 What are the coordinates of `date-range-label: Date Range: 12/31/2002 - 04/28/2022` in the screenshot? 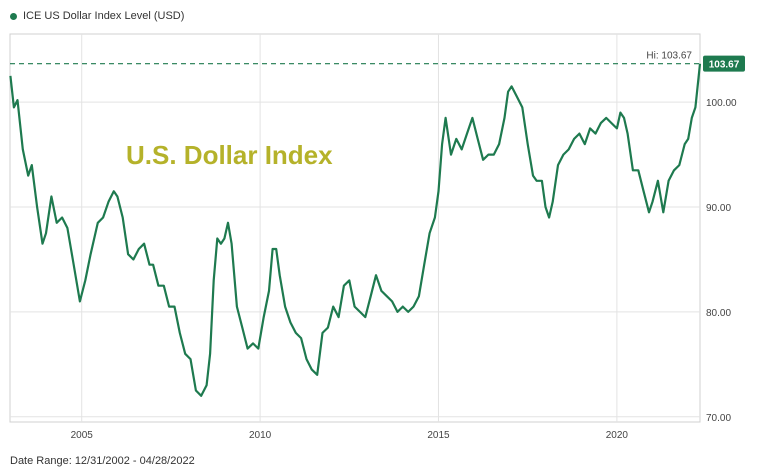 It's located at (102, 461).